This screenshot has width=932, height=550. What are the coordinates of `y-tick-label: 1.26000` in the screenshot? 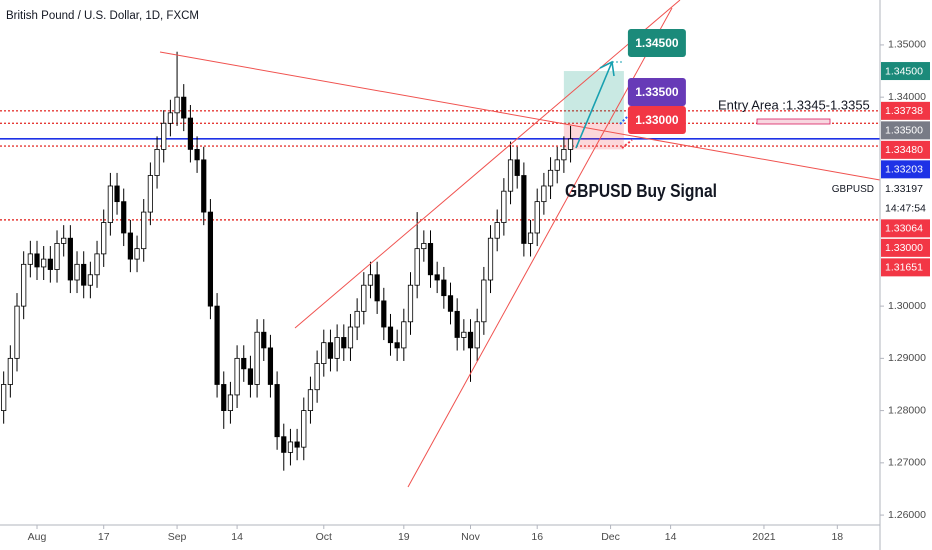 It's located at (907, 515).